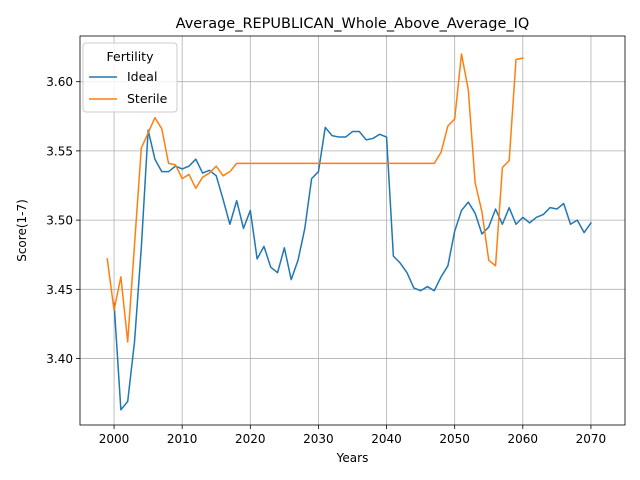 The image size is (640, 480). Describe the element at coordinates (59, 221) in the screenshot. I see `y-tick-label: 3.50` at that location.